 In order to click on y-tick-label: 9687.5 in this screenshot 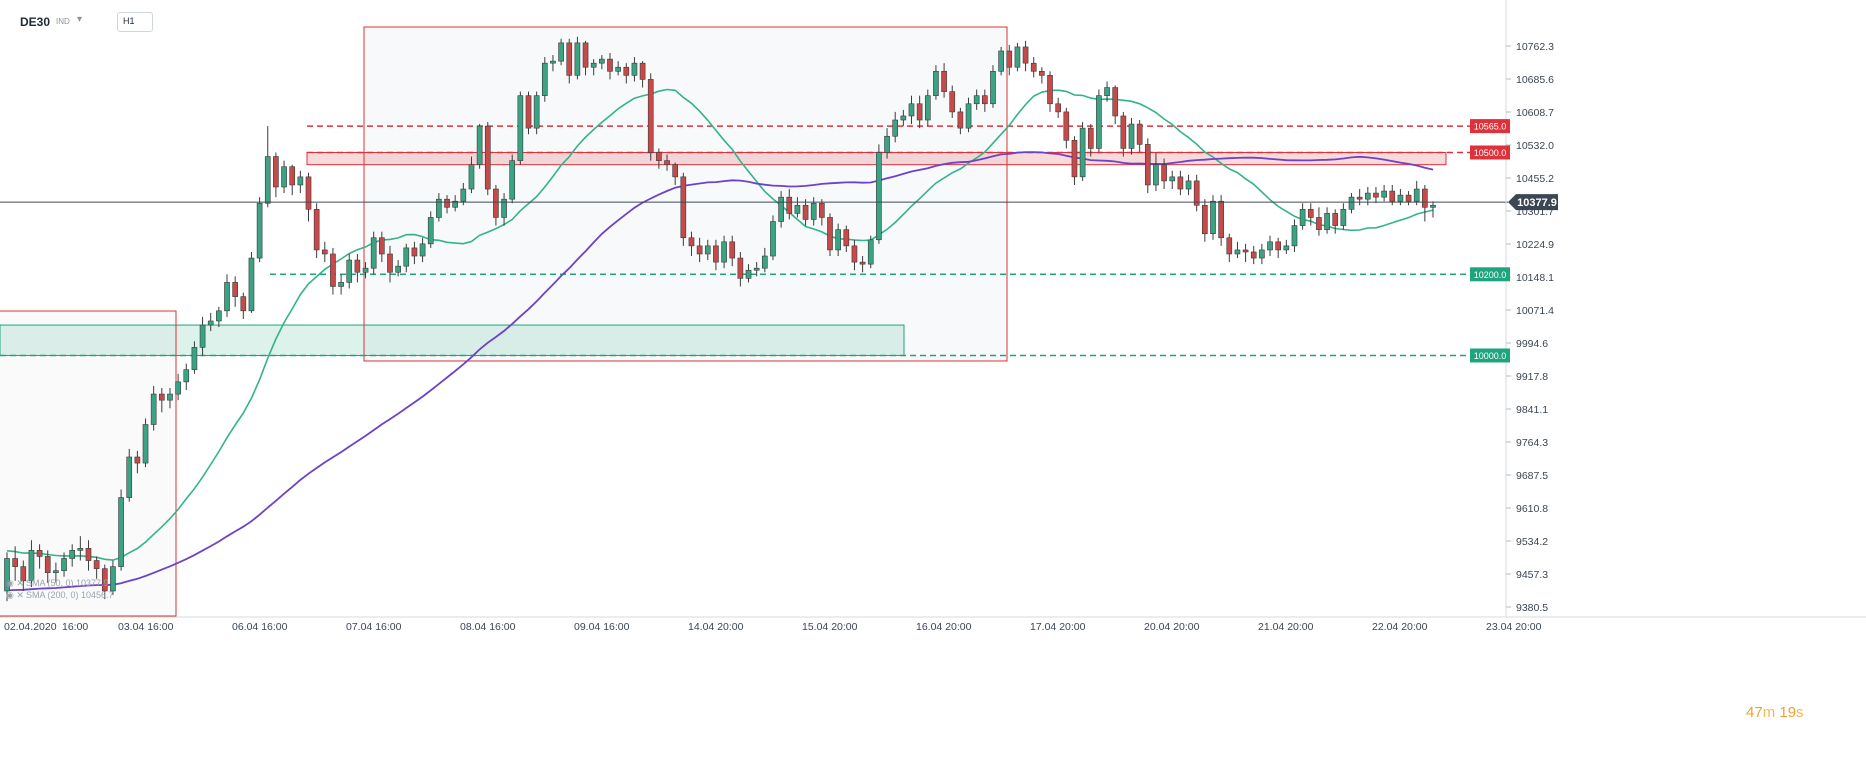, I will do `click(1532, 476)`.